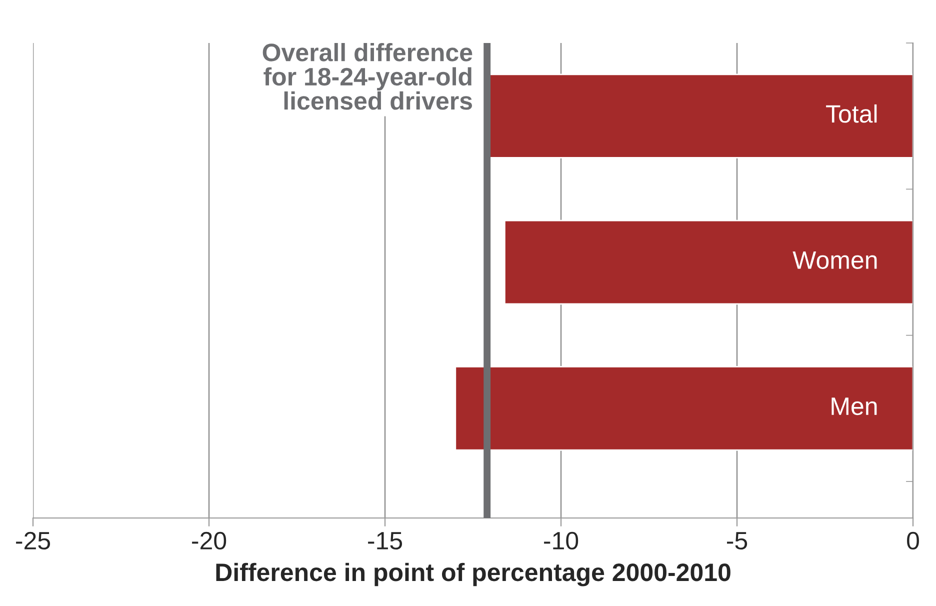 The height and width of the screenshot is (606, 936). I want to click on y-tick-label: Women, so click(834, 260).